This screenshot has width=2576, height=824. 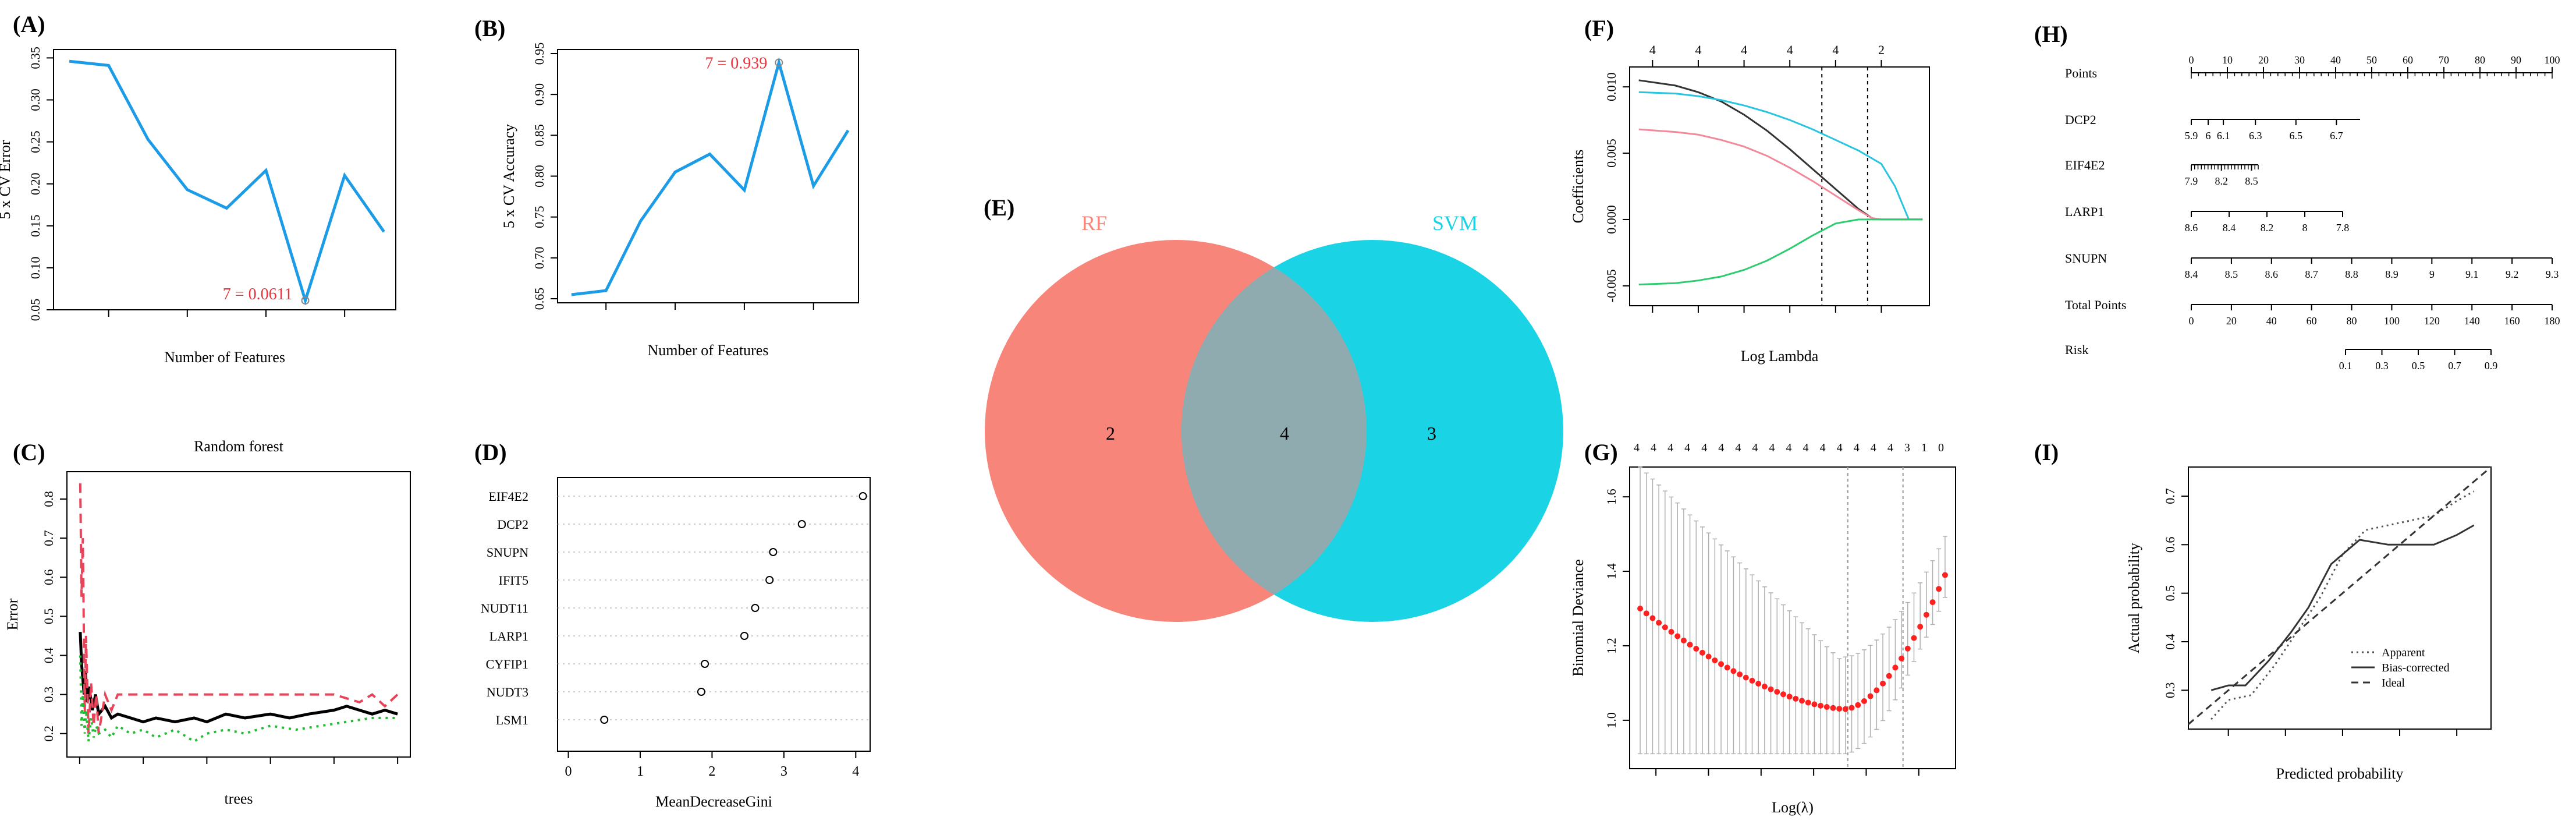 I want to click on x-tick-label: 4, so click(x=856, y=771).